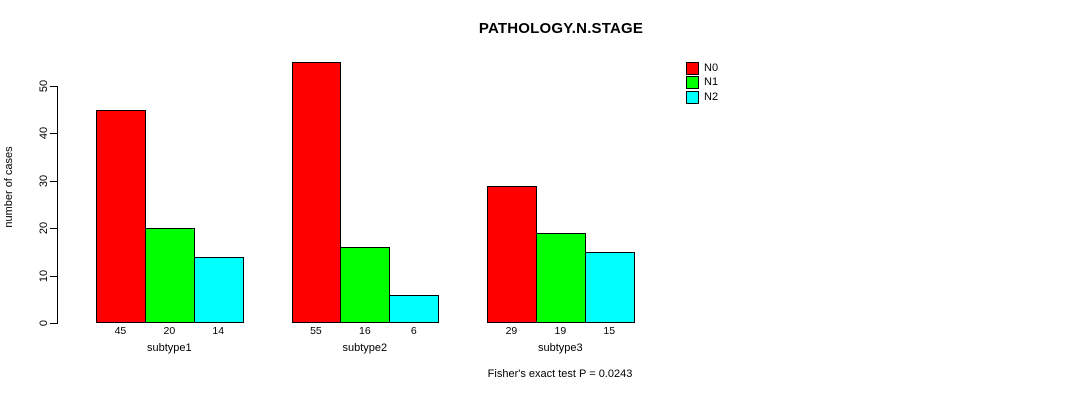 Image resolution: width=1090 pixels, height=400 pixels. Describe the element at coordinates (364, 330) in the screenshot. I see `bar-value-label: 16` at that location.